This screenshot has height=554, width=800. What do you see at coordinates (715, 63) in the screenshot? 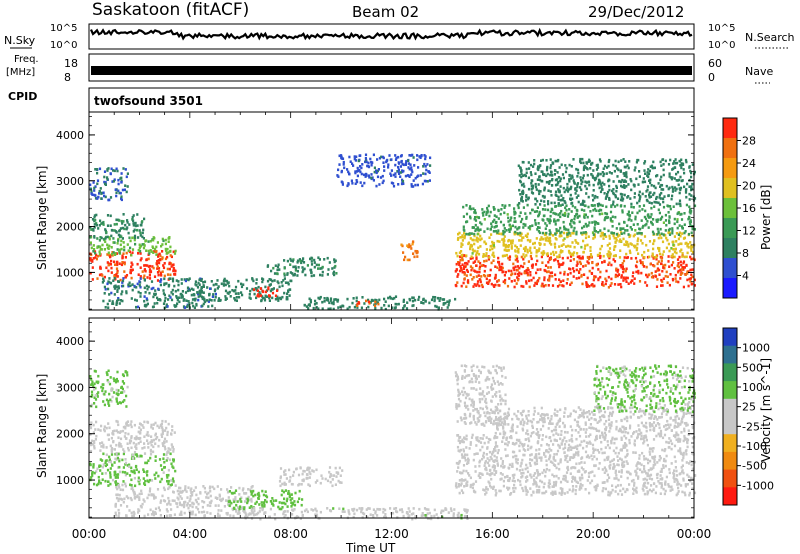
I see `nave-tick-high: 60` at bounding box center [715, 63].